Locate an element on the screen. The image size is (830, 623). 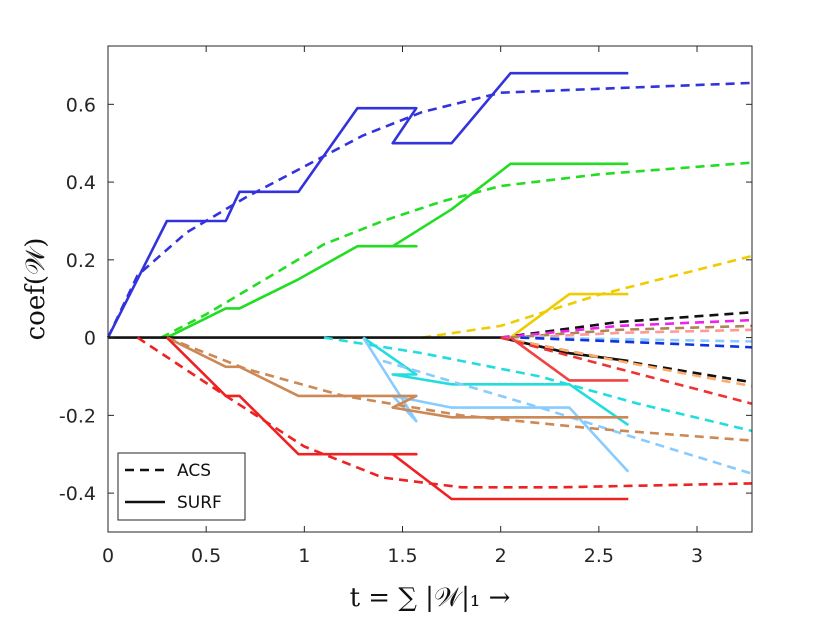
x-tick-label: 0 is located at coordinates (108, 556).